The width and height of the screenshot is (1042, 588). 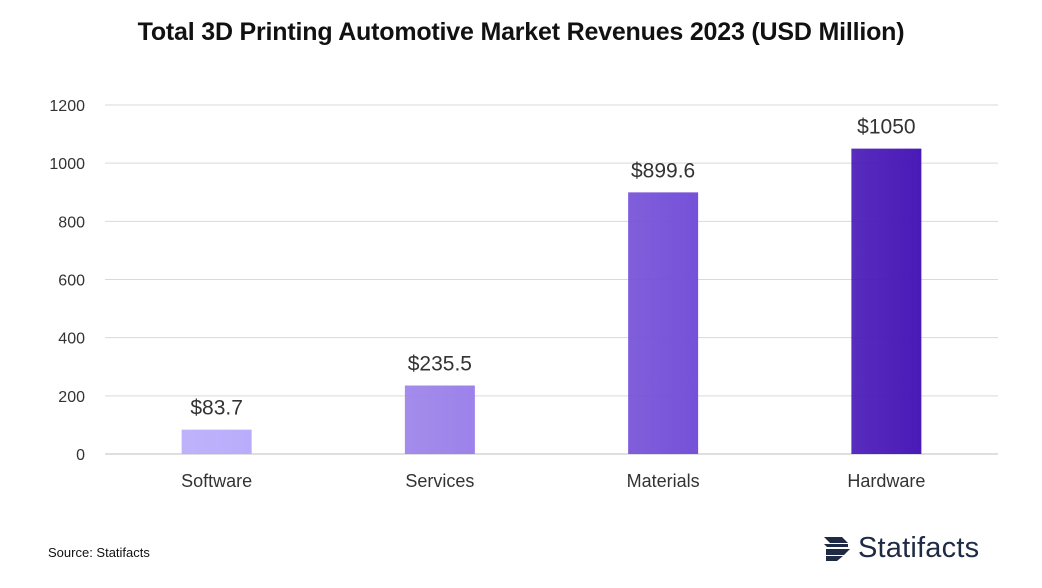 What do you see at coordinates (439, 481) in the screenshot?
I see `x-tick-label: Services` at bounding box center [439, 481].